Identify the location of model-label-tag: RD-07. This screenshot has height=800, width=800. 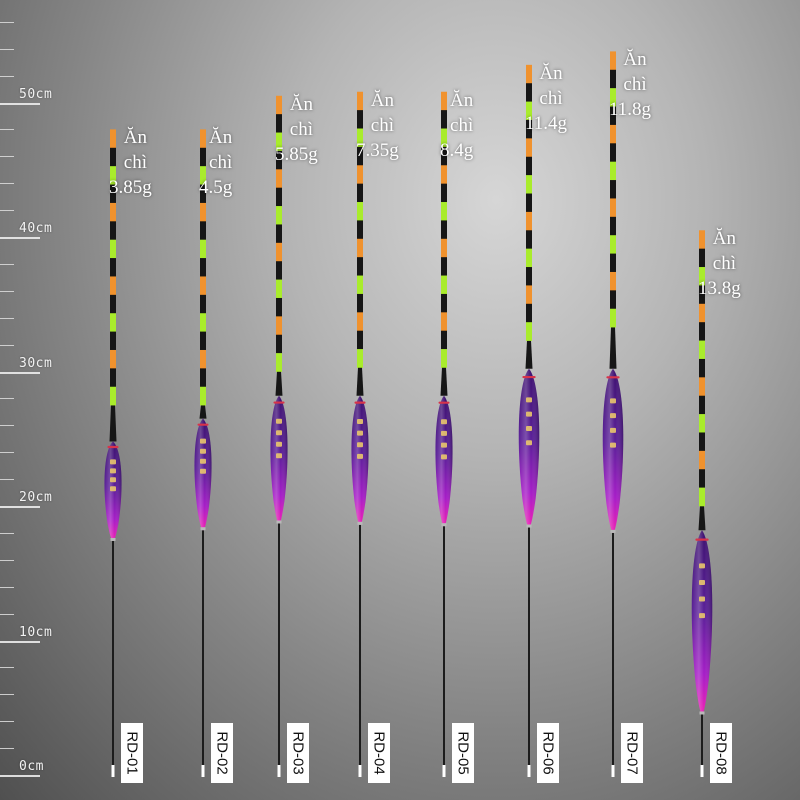
(632, 753).